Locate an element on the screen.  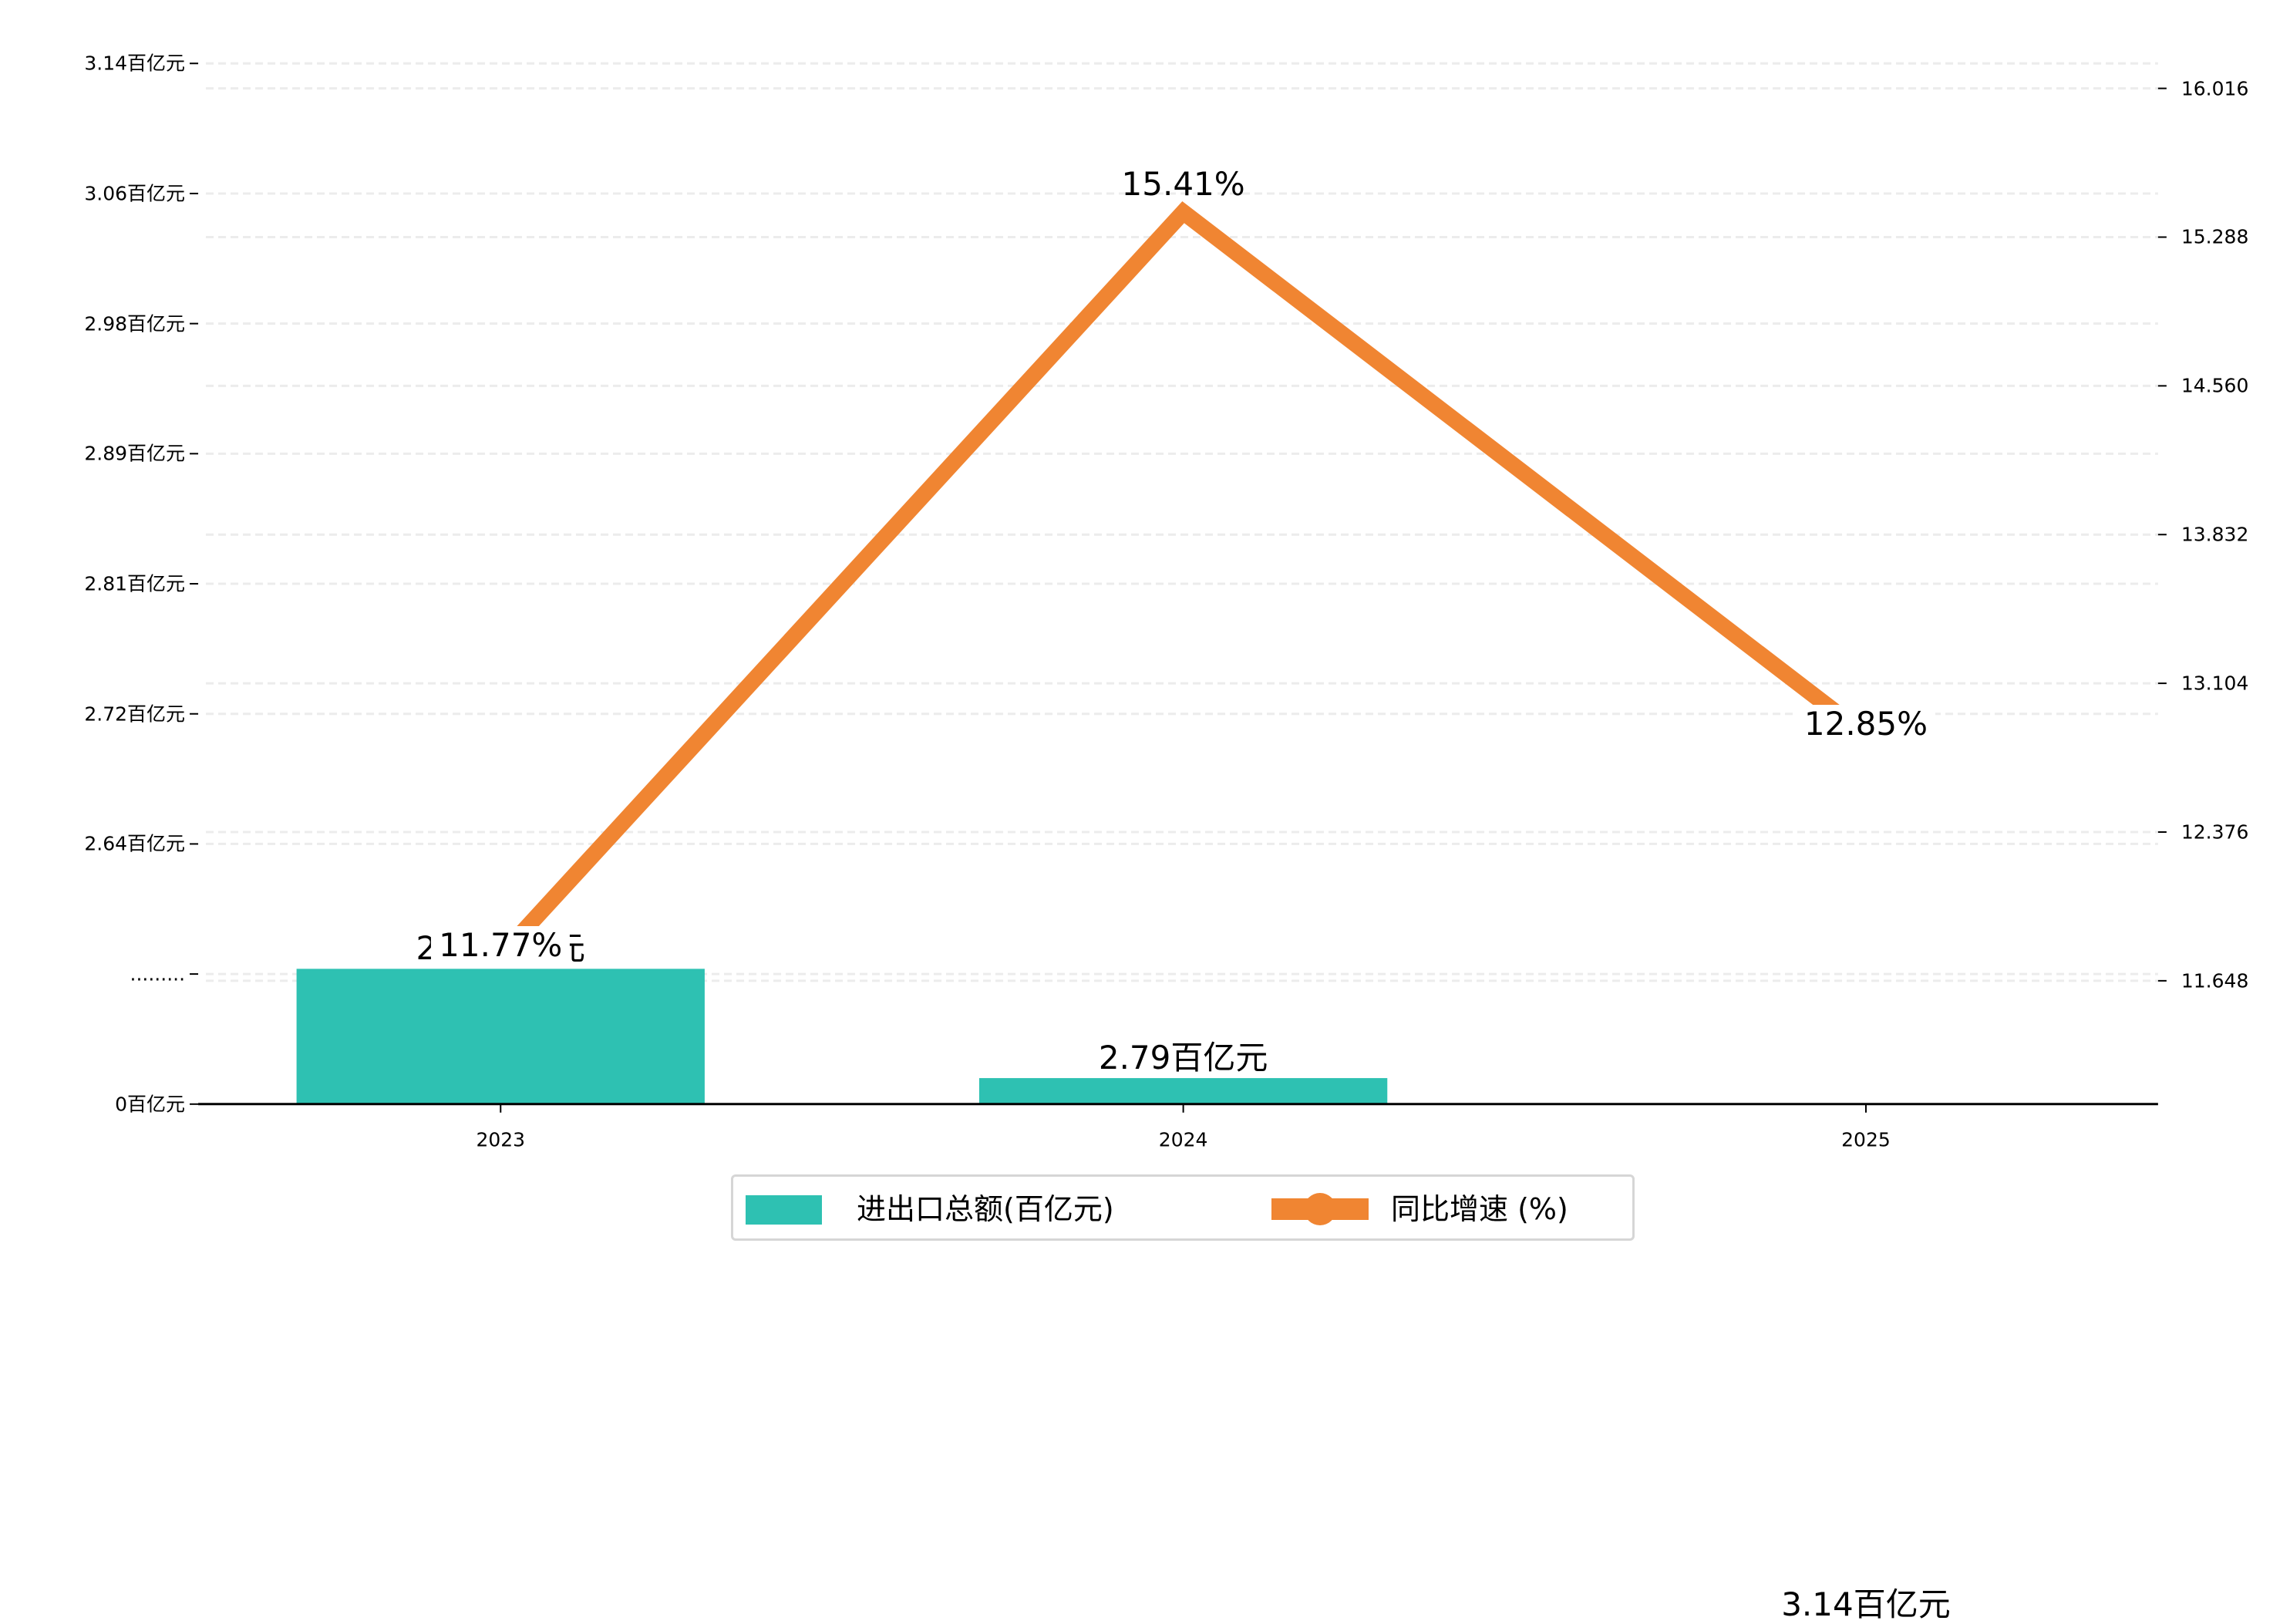
right-tick-label: 16.016 is located at coordinates (2215, 88).